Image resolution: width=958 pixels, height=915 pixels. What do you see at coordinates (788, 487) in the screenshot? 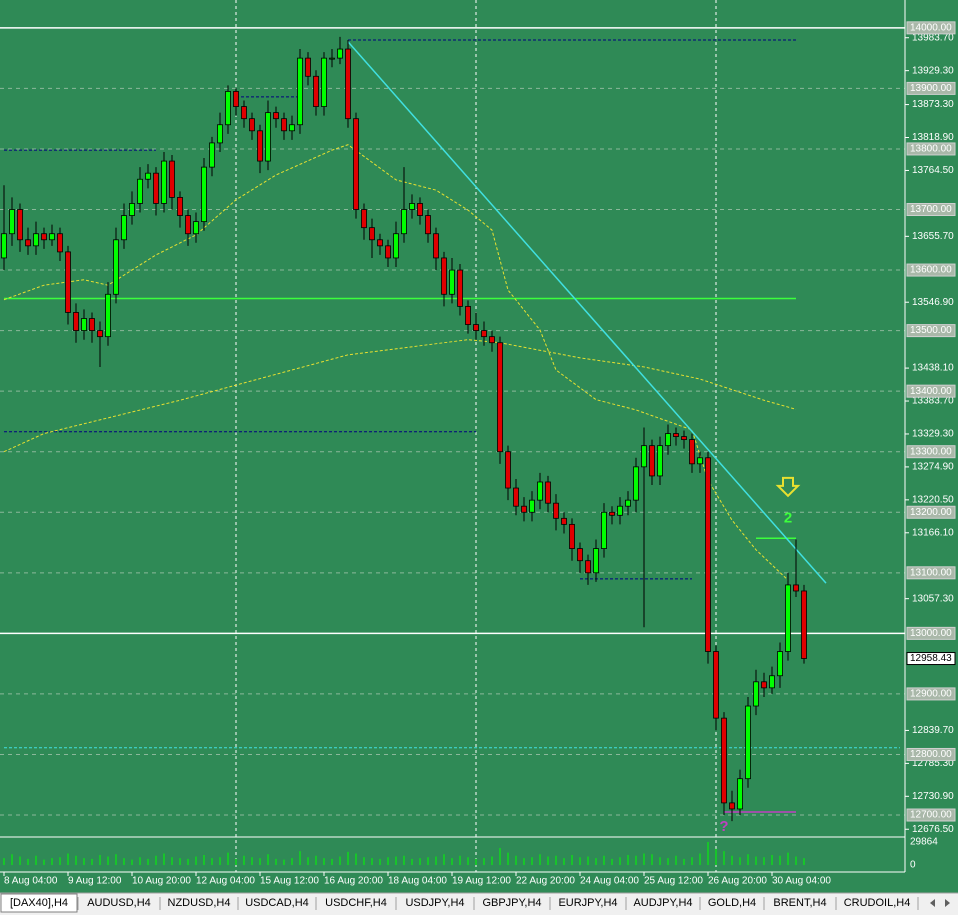
I see `signal-arrow` at bounding box center [788, 487].